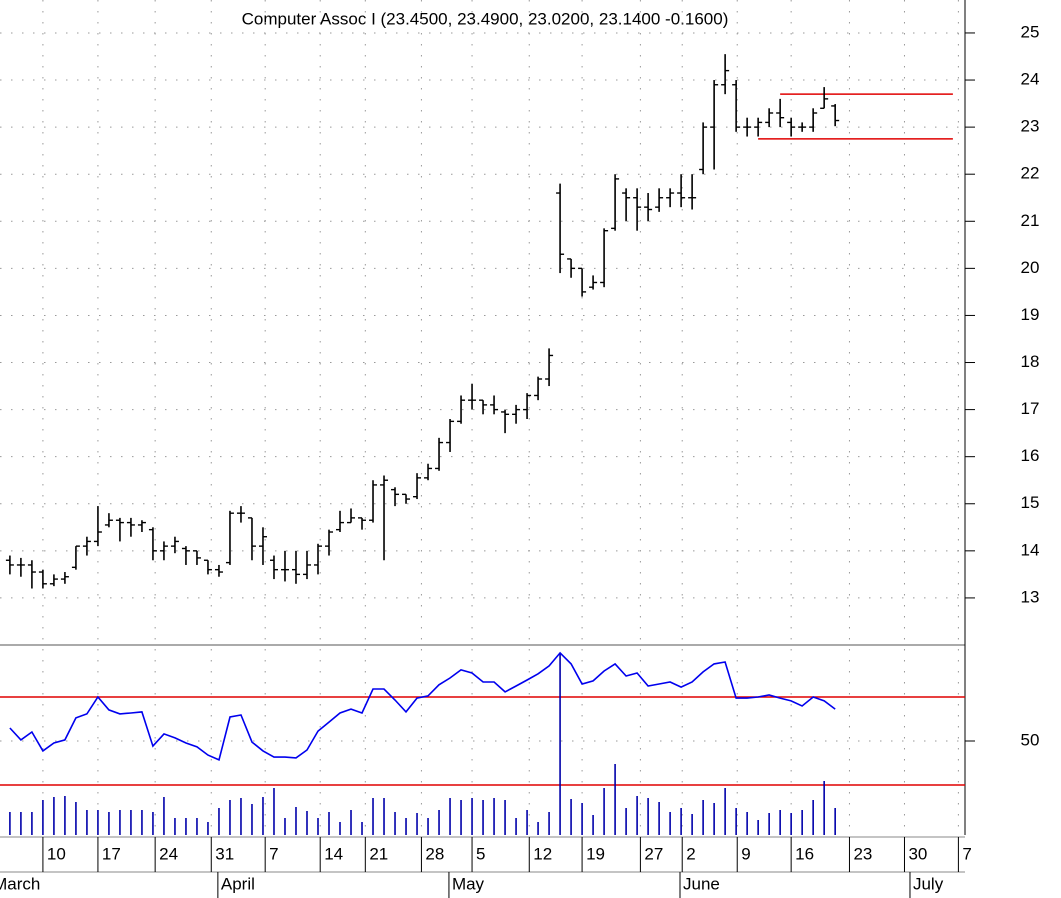  I want to click on y-tick-label: 25, so click(1030, 31).